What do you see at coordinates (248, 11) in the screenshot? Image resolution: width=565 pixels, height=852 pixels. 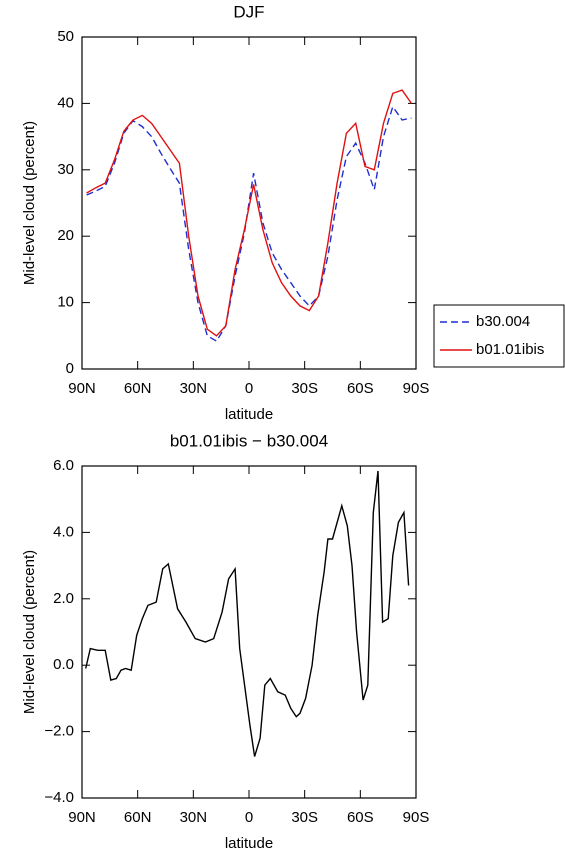 I see `chart-title: DJF` at bounding box center [248, 11].